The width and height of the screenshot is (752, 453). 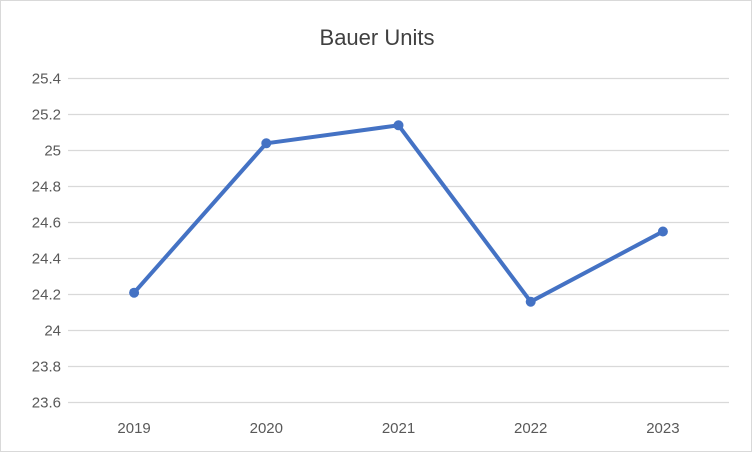 I want to click on data-point-2021, so click(x=398, y=125).